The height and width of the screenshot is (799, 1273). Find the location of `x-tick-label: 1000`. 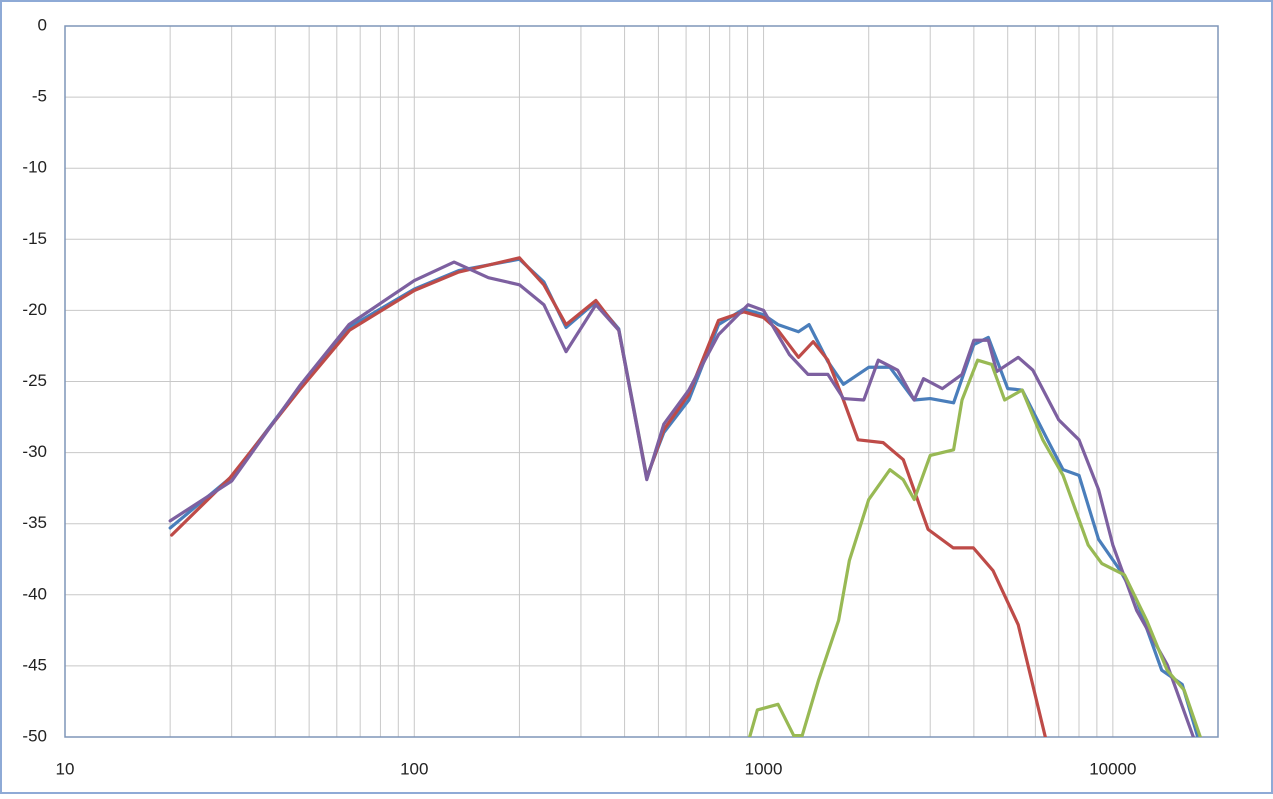

x-tick-label: 1000 is located at coordinates (764, 768).